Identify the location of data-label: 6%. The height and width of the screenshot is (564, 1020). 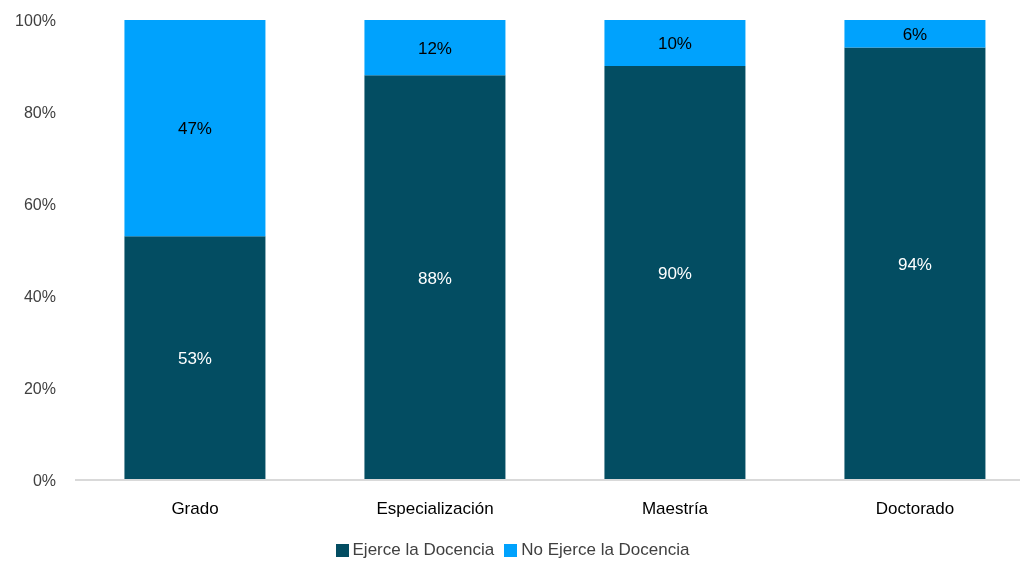
(915, 34).